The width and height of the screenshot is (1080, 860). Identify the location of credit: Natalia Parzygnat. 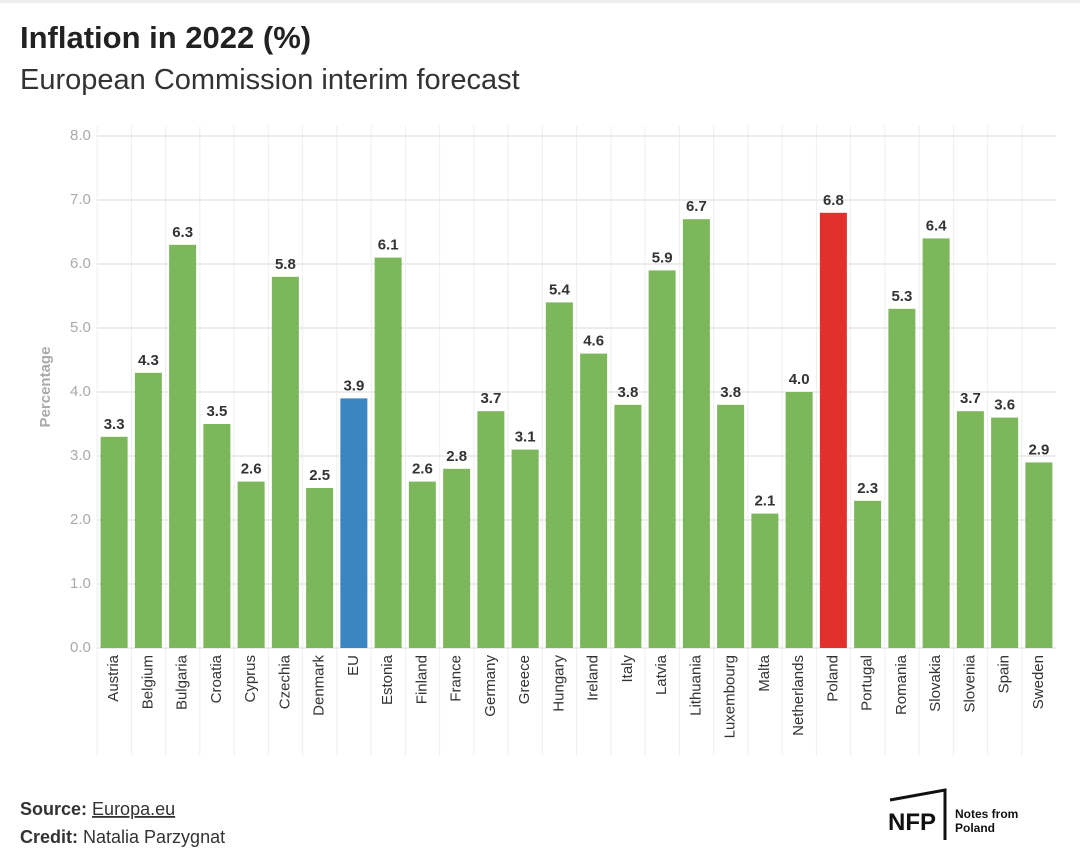
(154, 837).